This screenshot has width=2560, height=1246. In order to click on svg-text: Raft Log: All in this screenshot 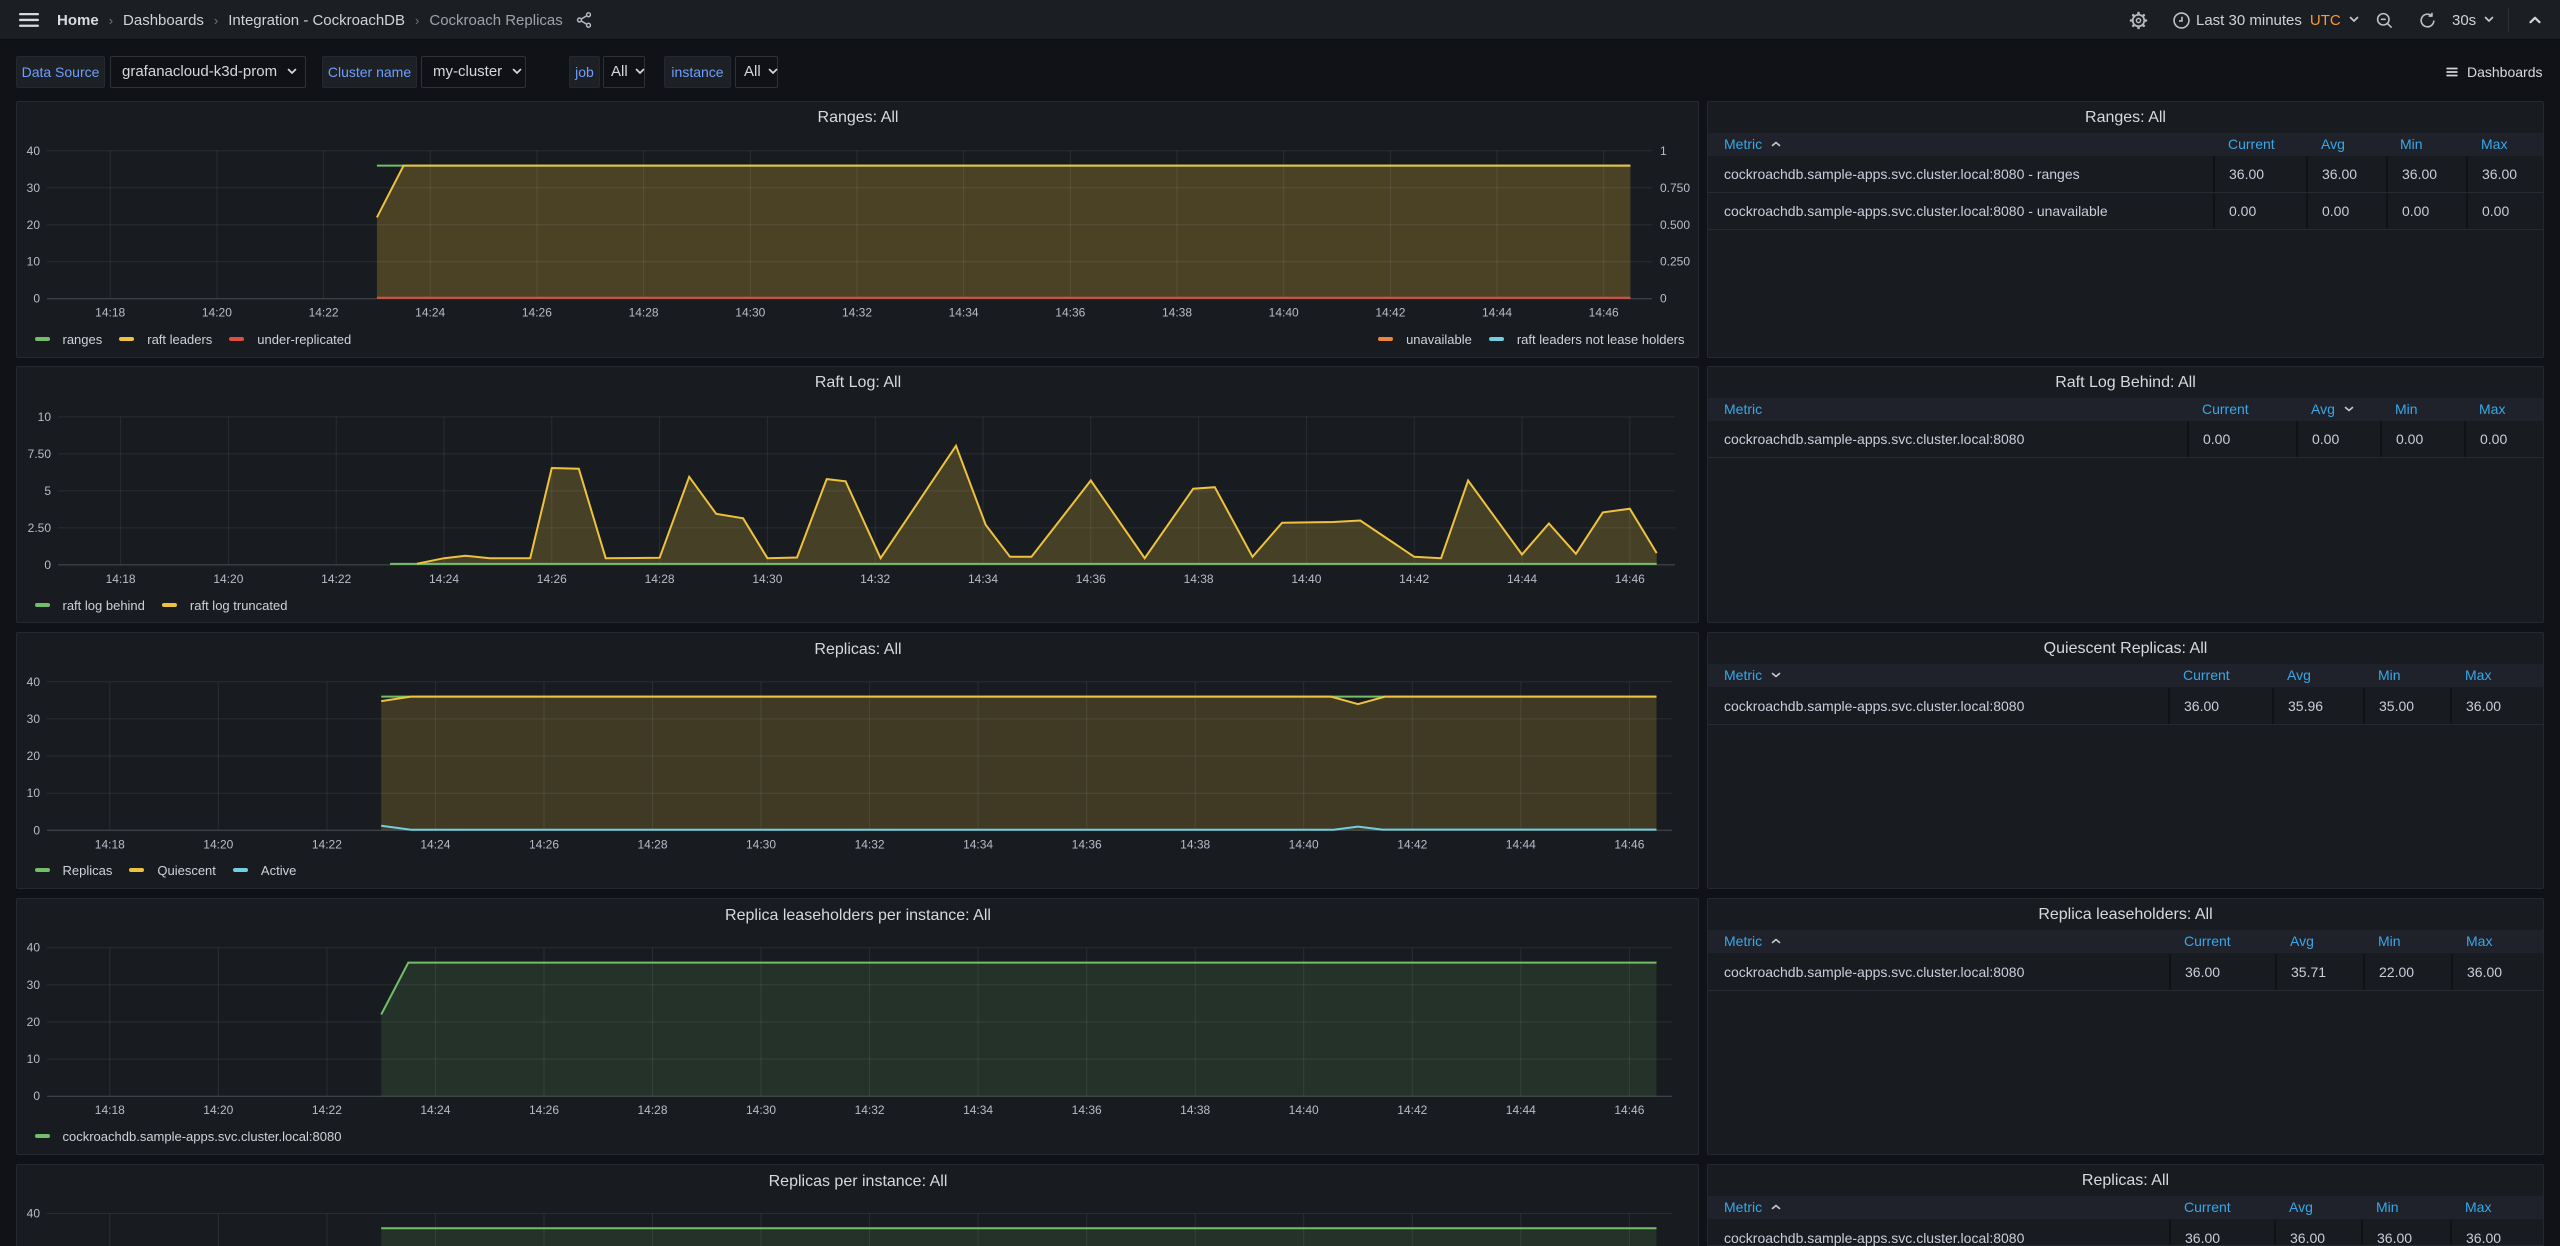, I will do `click(858, 382)`.